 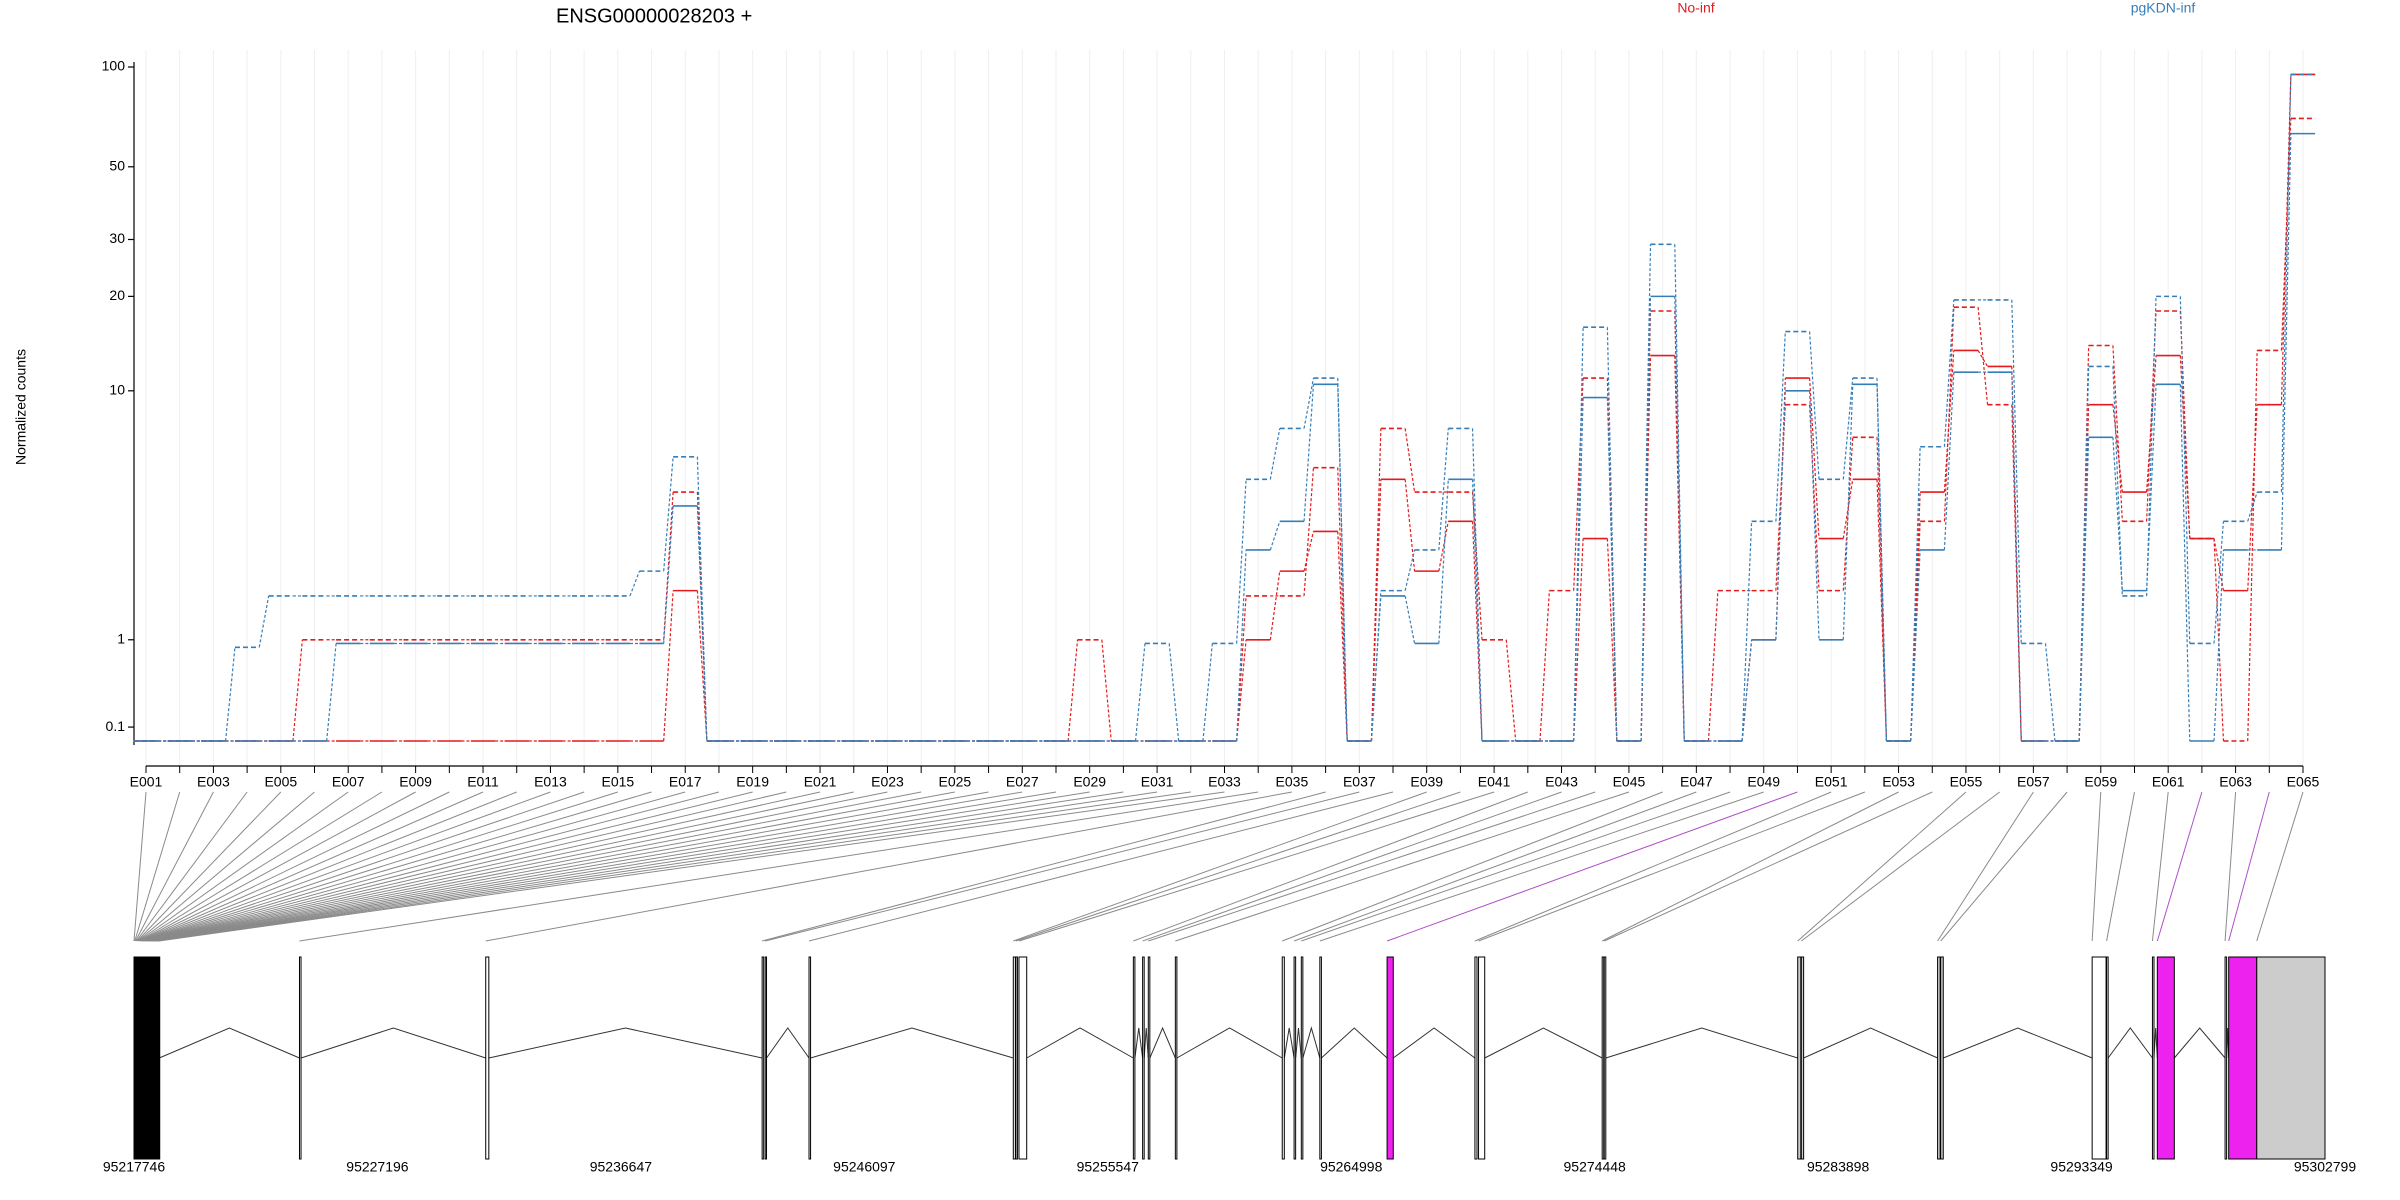 I want to click on x-tick-label: E005, so click(x=280, y=782).